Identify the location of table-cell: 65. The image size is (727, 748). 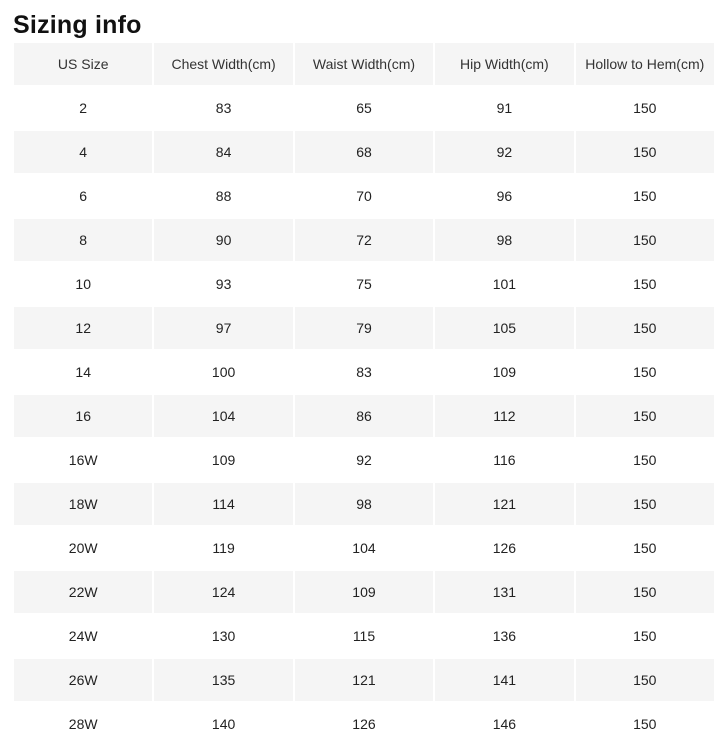
(364, 108).